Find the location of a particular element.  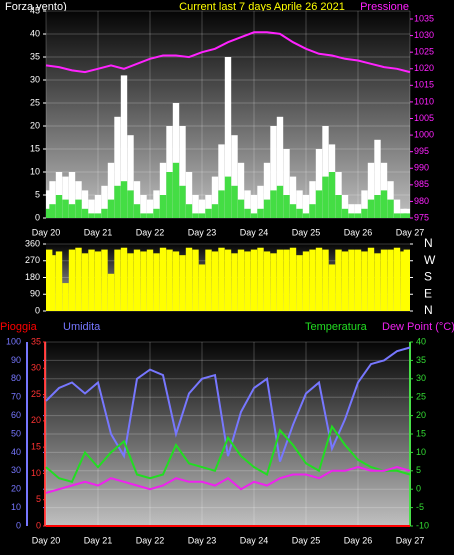

y-tick-label: E is located at coordinates (428, 293).